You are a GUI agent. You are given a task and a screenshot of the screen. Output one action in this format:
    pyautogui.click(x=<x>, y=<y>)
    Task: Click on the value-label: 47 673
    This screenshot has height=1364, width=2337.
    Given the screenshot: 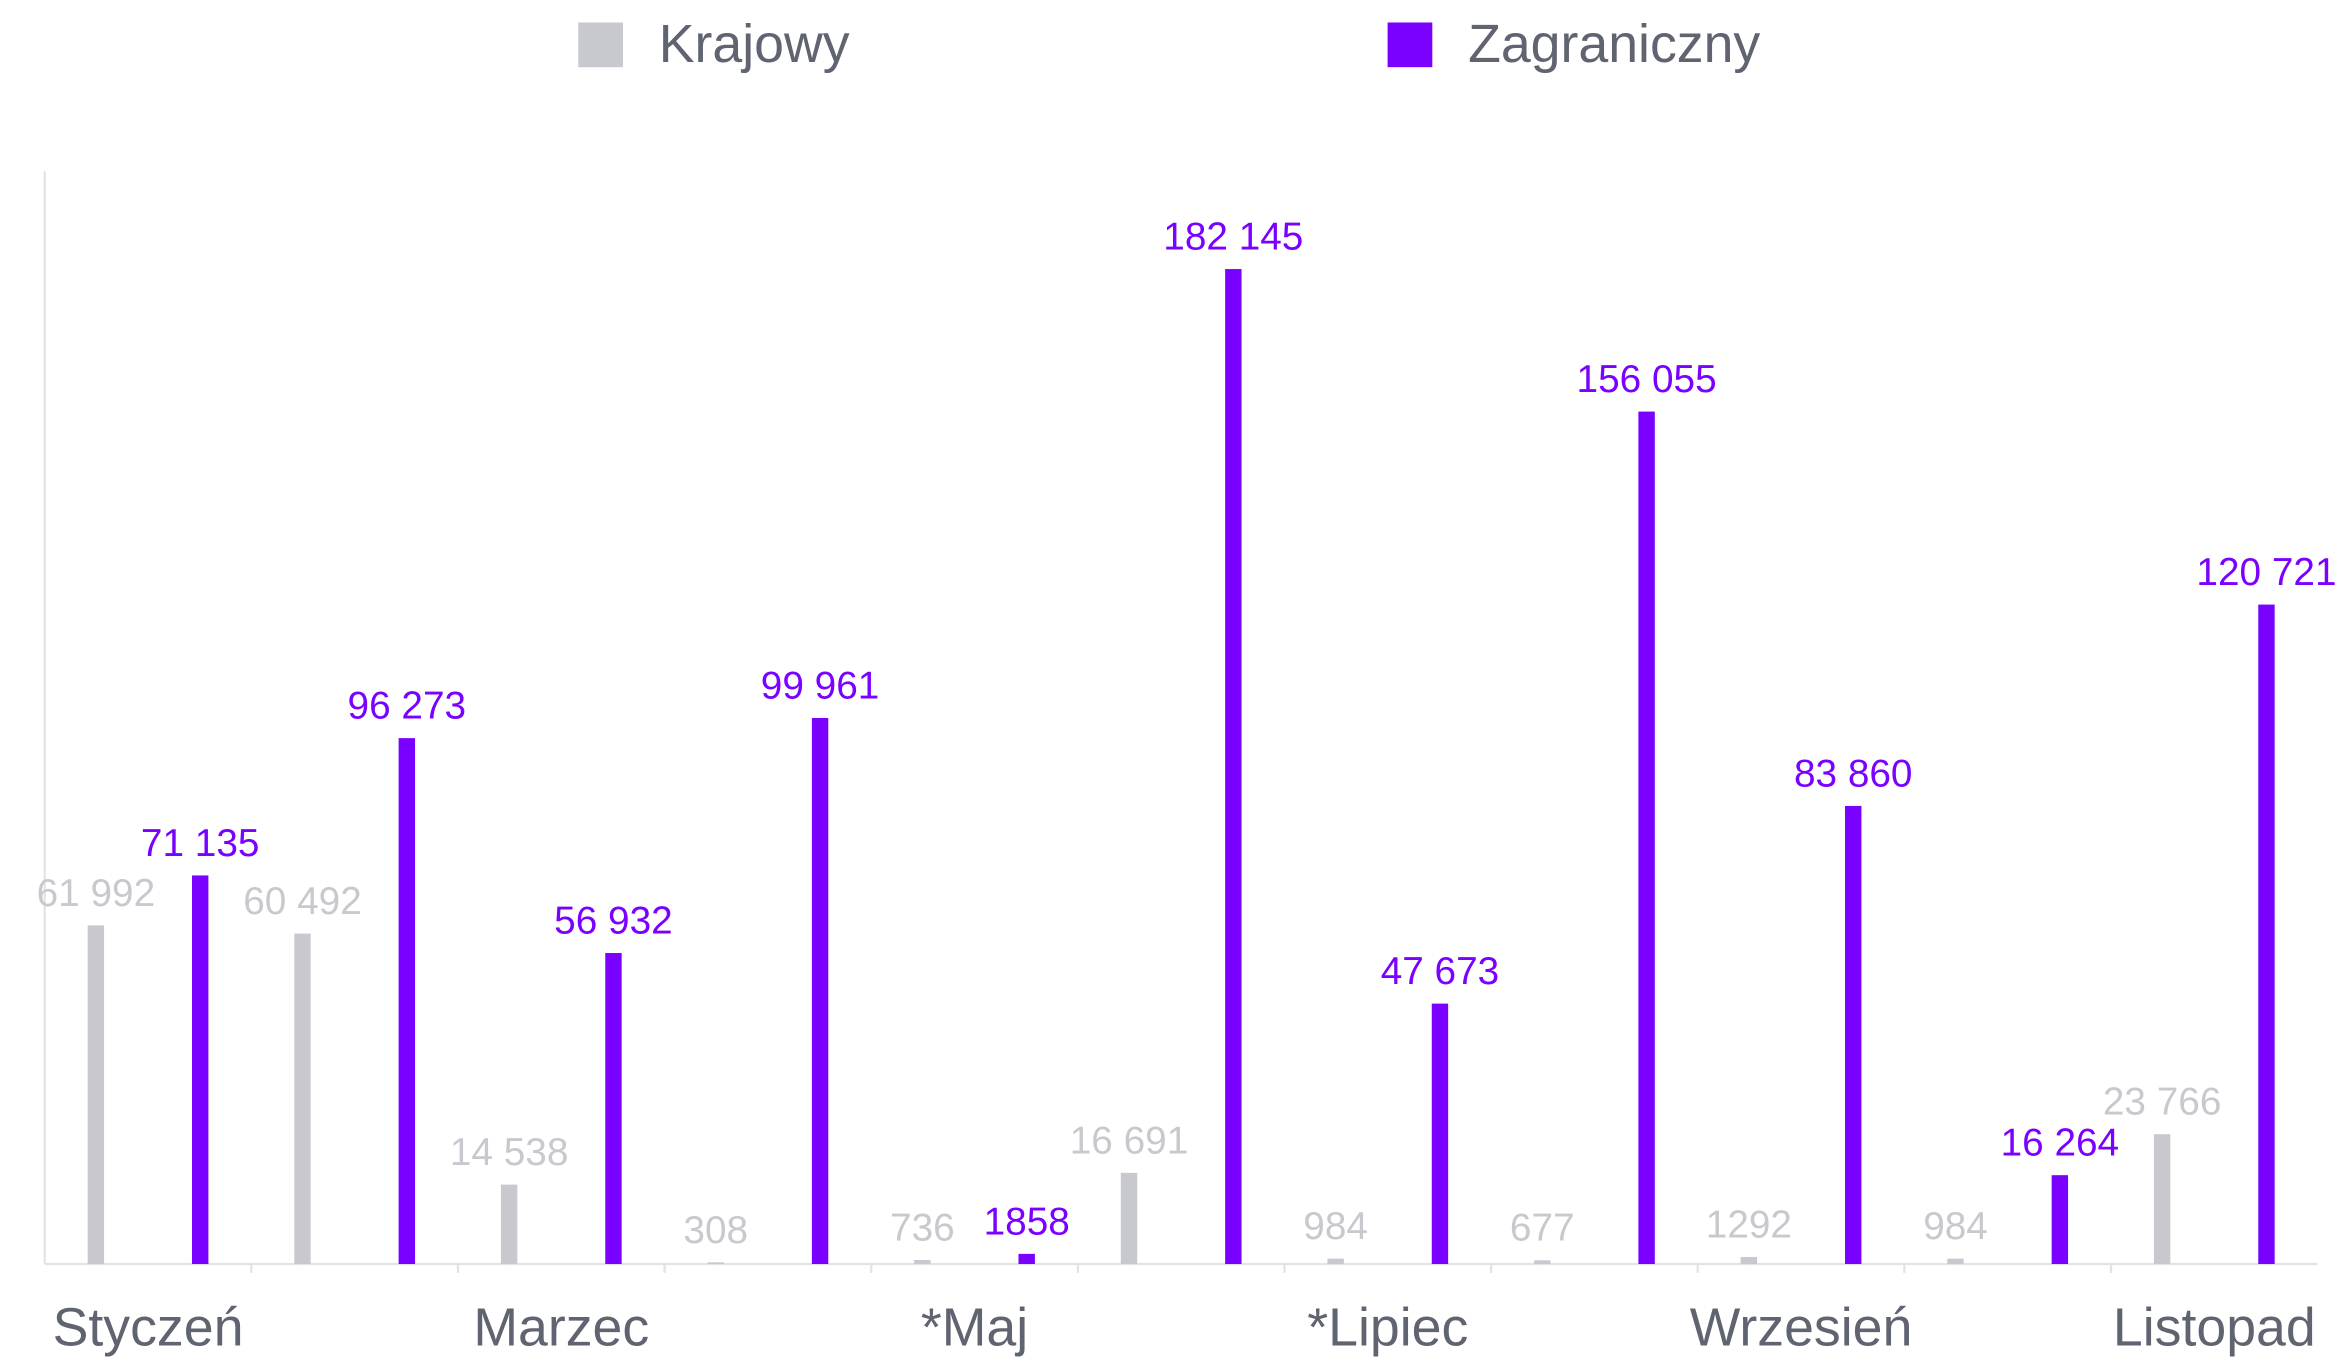 What is the action you would take?
    pyautogui.click(x=1440, y=971)
    